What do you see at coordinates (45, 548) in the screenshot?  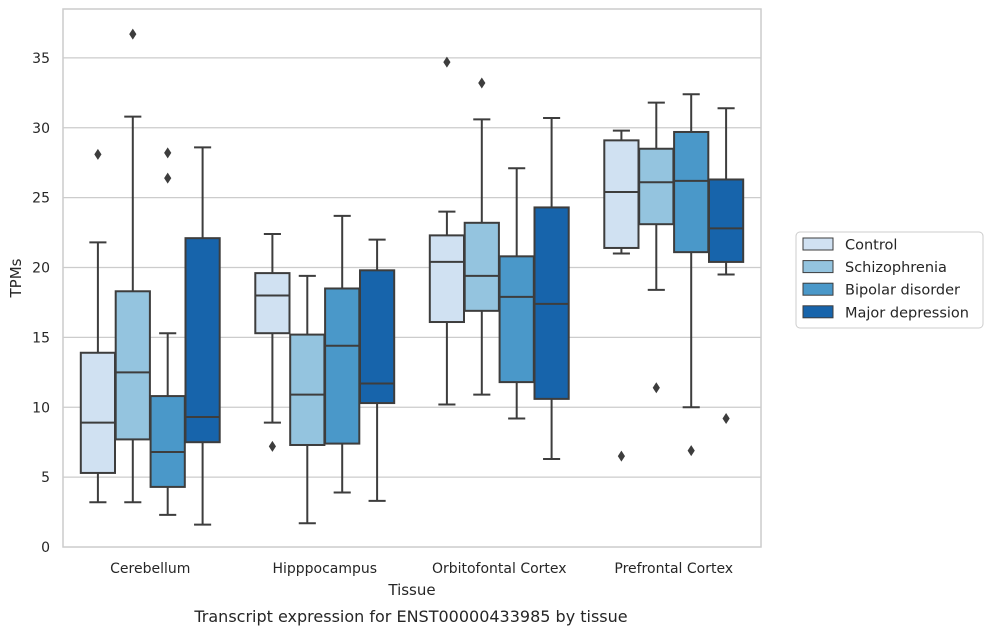 I see `y-tick-label: 0` at bounding box center [45, 548].